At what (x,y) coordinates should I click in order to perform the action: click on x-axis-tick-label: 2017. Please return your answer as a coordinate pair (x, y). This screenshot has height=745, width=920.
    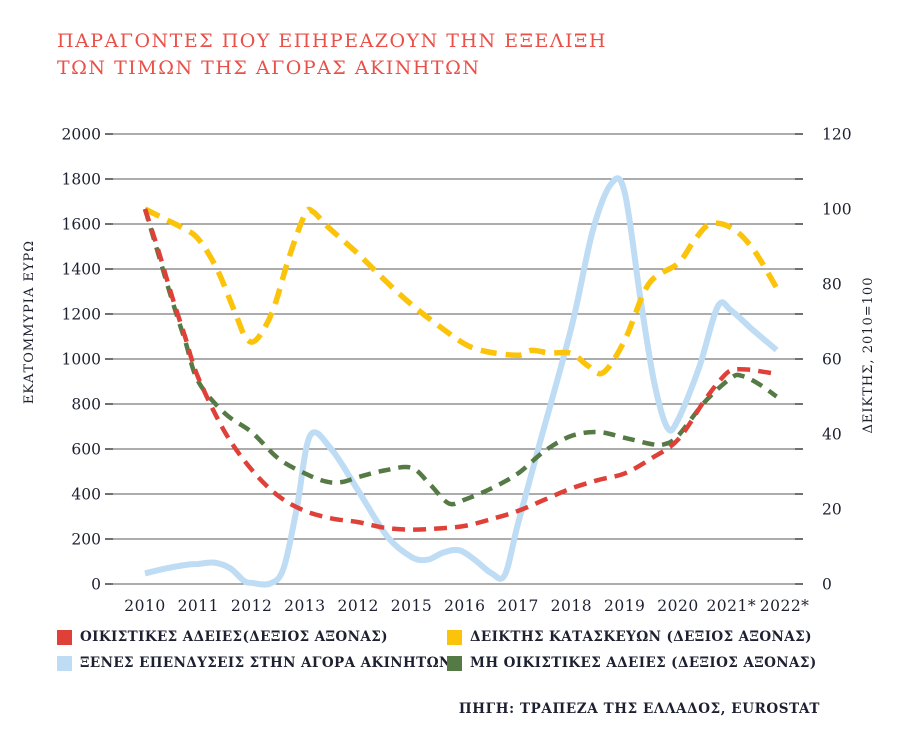
    Looking at the image, I should click on (517, 606).